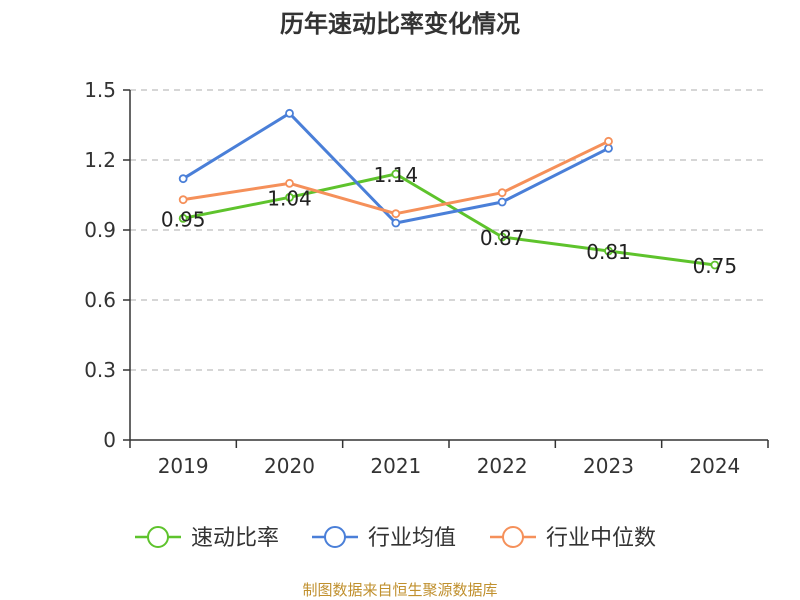  Describe the element at coordinates (100, 160) in the screenshot. I see `y-tick-label: 1.2` at that location.